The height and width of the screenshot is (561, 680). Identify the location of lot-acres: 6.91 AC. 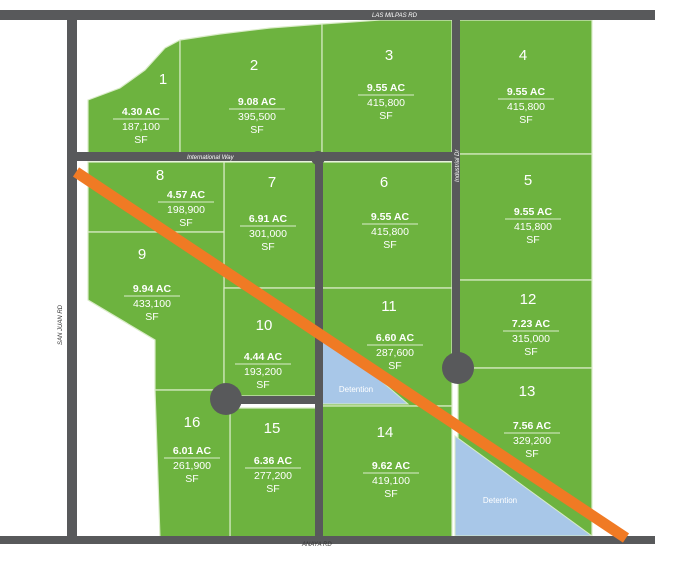
(268, 219).